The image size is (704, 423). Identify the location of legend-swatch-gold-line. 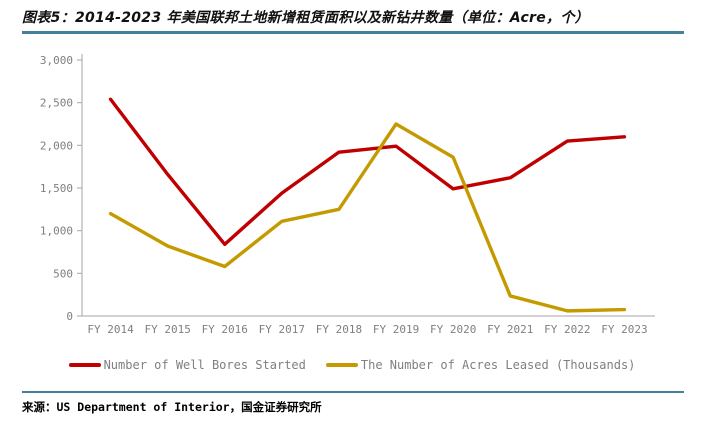
(341, 365).